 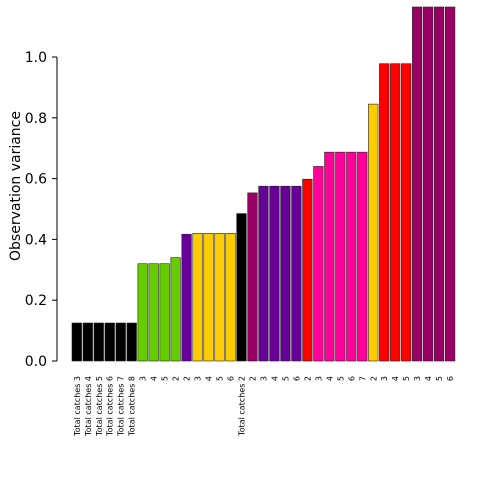 What do you see at coordinates (99, 406) in the screenshot?
I see `x-tick-label: Total catches 5` at bounding box center [99, 406].